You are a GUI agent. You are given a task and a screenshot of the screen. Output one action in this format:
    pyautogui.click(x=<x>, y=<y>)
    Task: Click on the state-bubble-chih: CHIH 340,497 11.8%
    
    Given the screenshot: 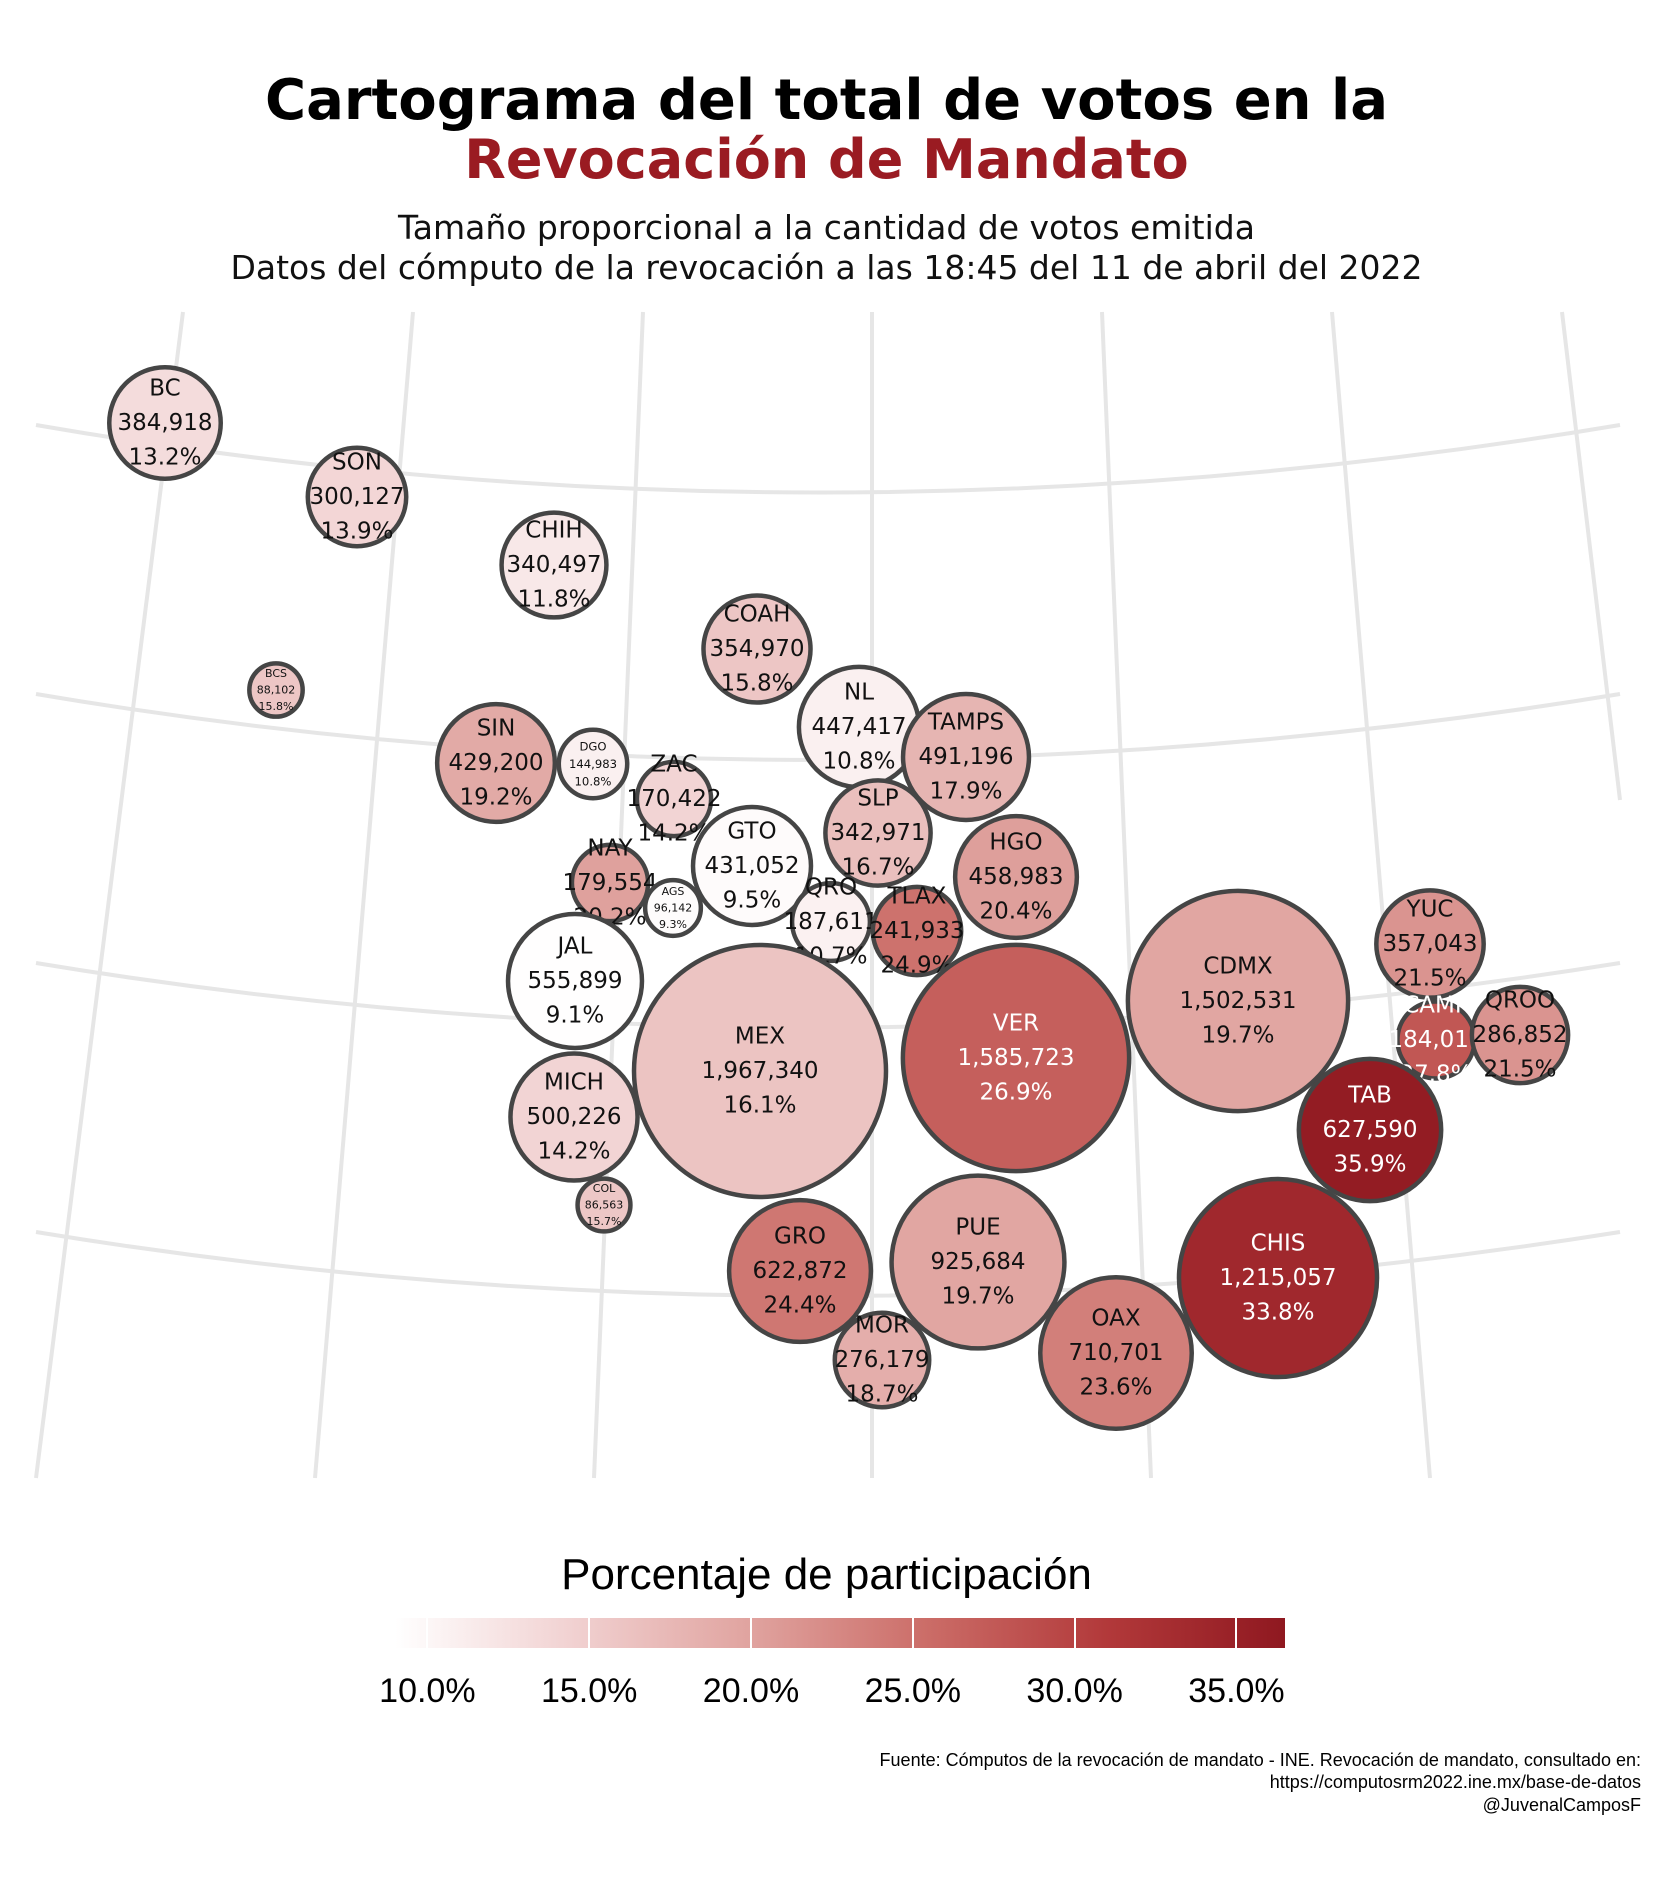 What is the action you would take?
    pyautogui.click(x=554, y=565)
    